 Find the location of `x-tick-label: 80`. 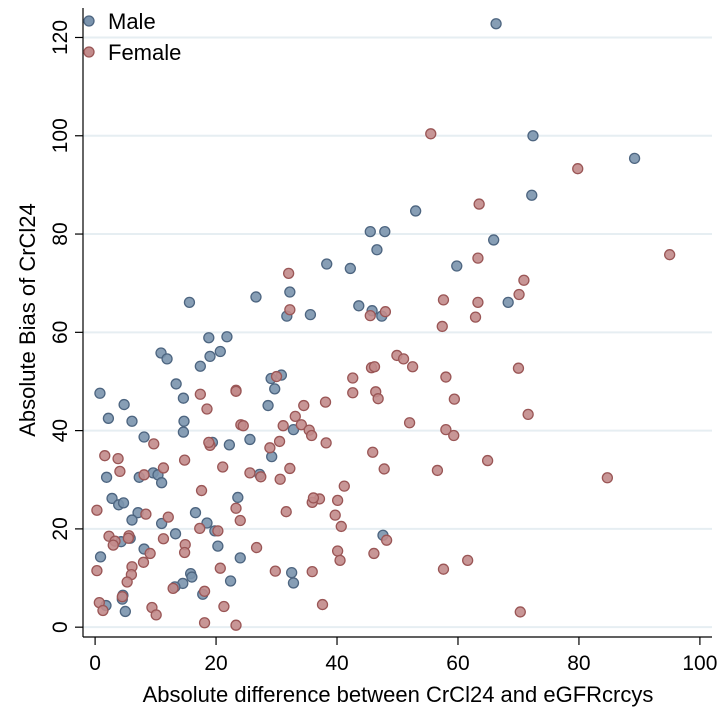

x-tick-label: 80 is located at coordinates (578, 663).